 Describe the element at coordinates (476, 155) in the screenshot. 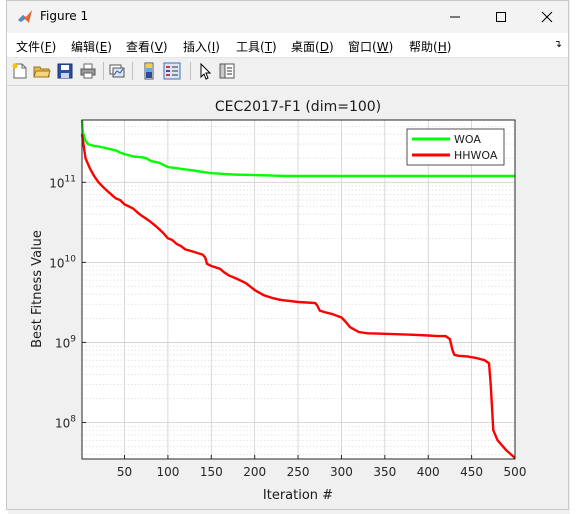

I see `legend-label-hhwoa: HHWOA` at that location.